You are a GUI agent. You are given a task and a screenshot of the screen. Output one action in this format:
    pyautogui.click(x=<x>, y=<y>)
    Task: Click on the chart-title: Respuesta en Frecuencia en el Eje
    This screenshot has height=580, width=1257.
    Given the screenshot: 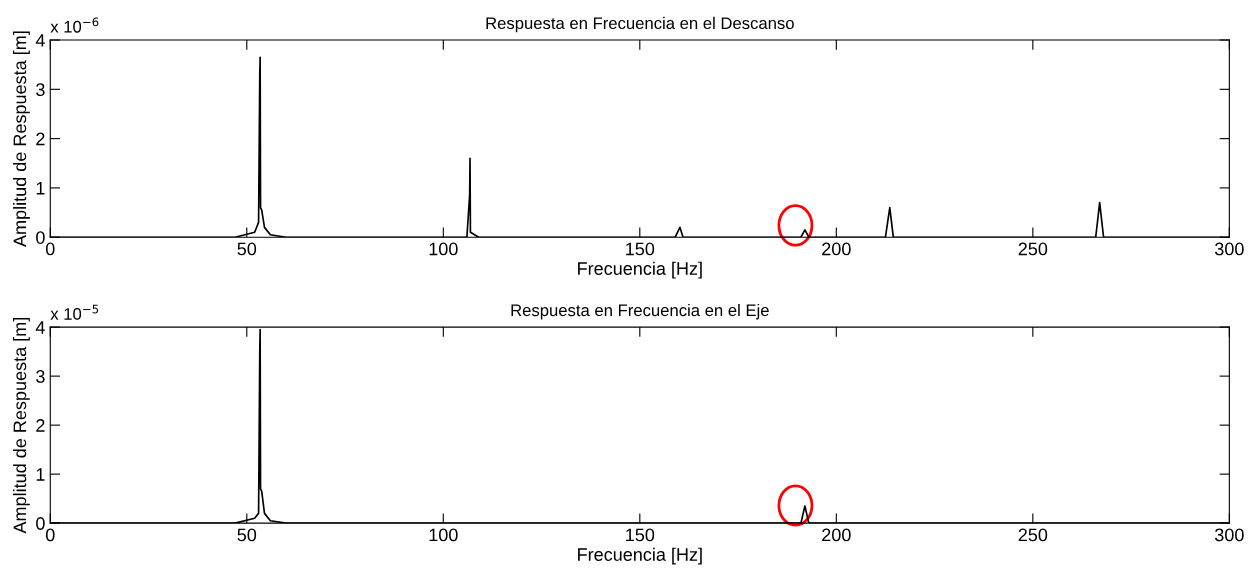 What is the action you would take?
    pyautogui.click(x=640, y=311)
    